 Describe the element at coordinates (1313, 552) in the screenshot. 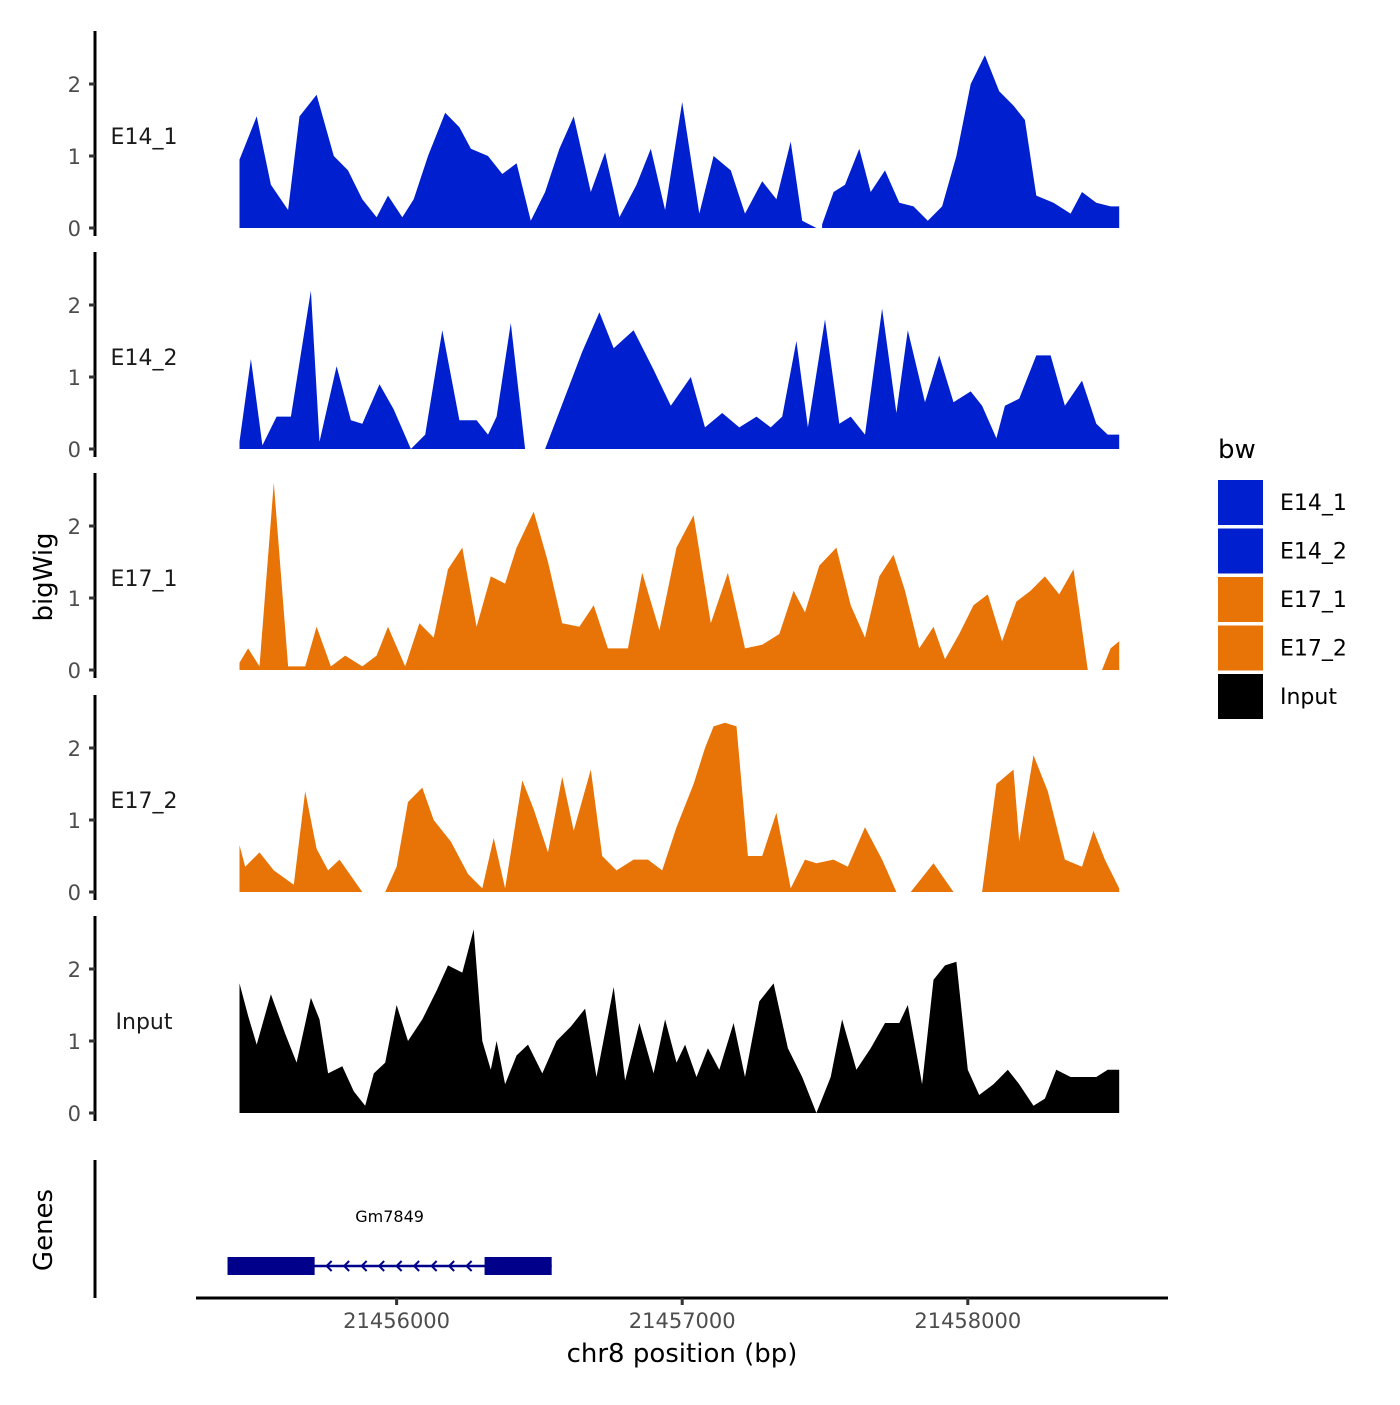

I see `legend-label: E14_2` at that location.